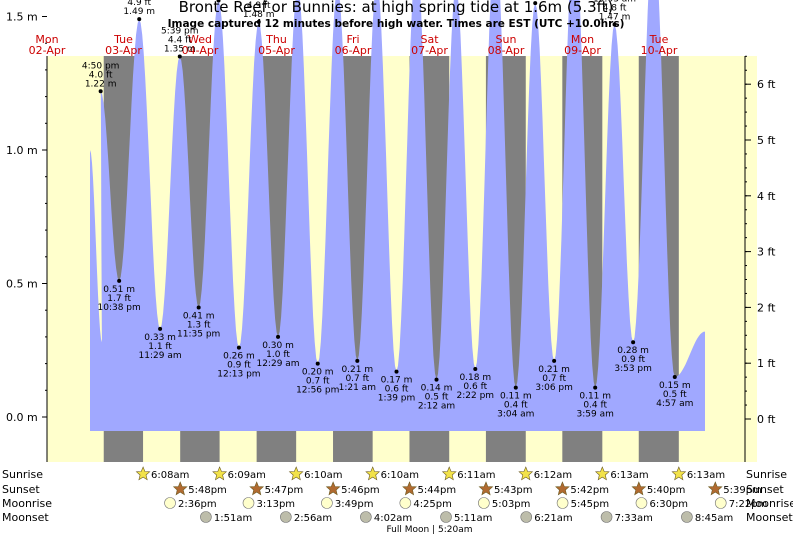 Image resolution: width=793 pixels, height=537 pixels. I want to click on sunset-time: 5:46pm, so click(360, 490).